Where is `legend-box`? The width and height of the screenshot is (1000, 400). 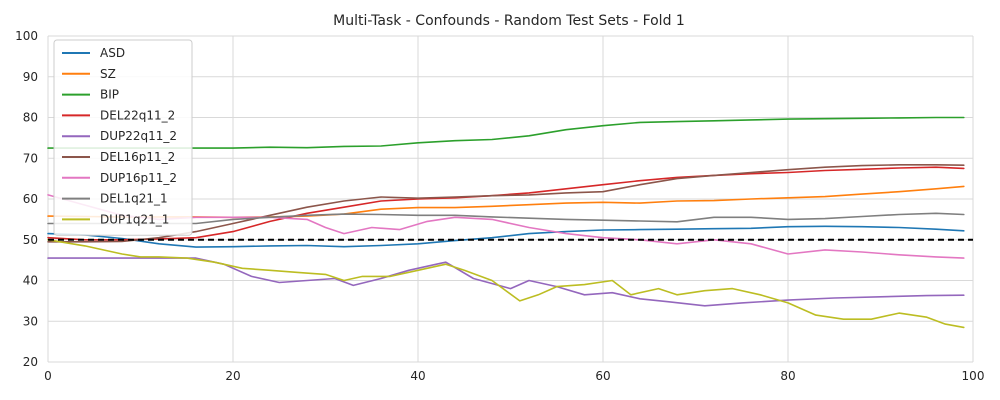 legend-box is located at coordinates (123, 137).